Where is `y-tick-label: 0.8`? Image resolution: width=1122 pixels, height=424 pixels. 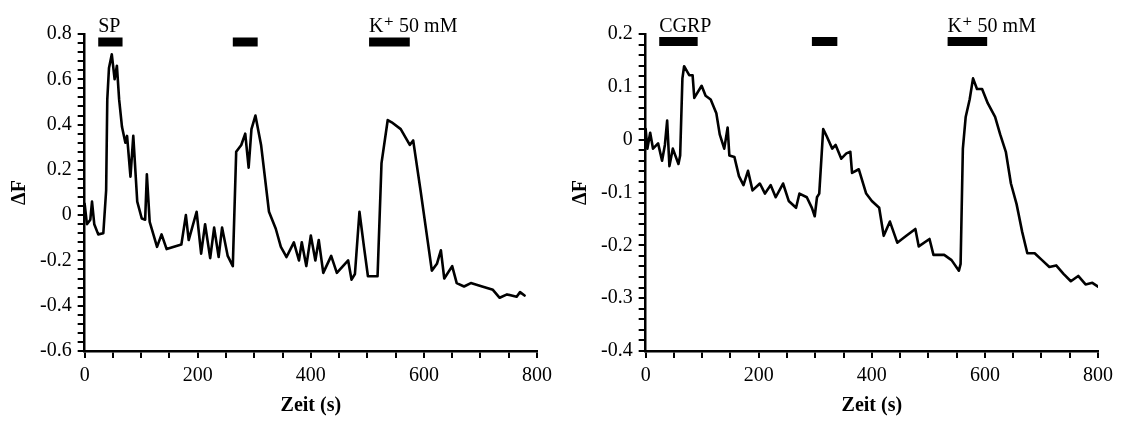 y-tick-label: 0.8 is located at coordinates (59, 32).